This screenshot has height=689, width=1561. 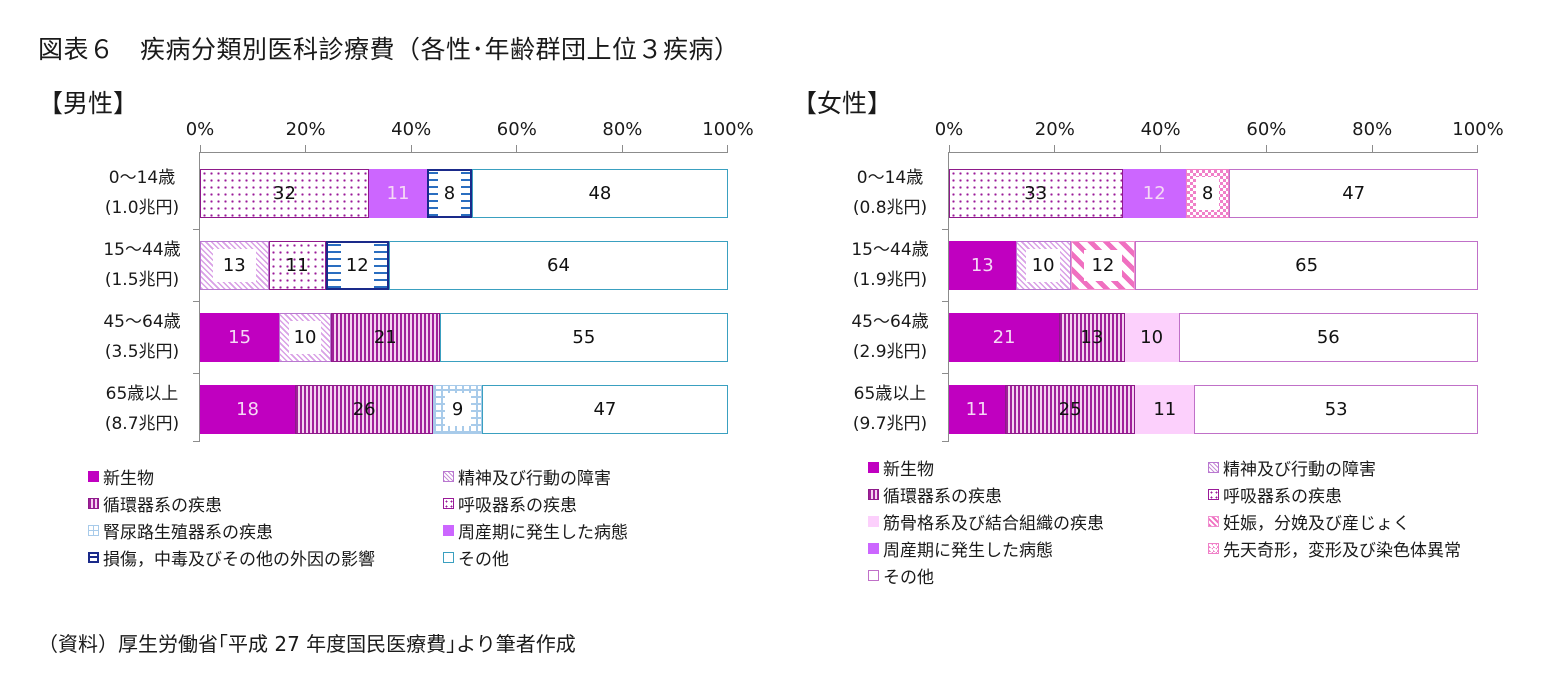 What do you see at coordinates (1207, 193) in the screenshot?
I see `bar-segment-congenital: 8` at bounding box center [1207, 193].